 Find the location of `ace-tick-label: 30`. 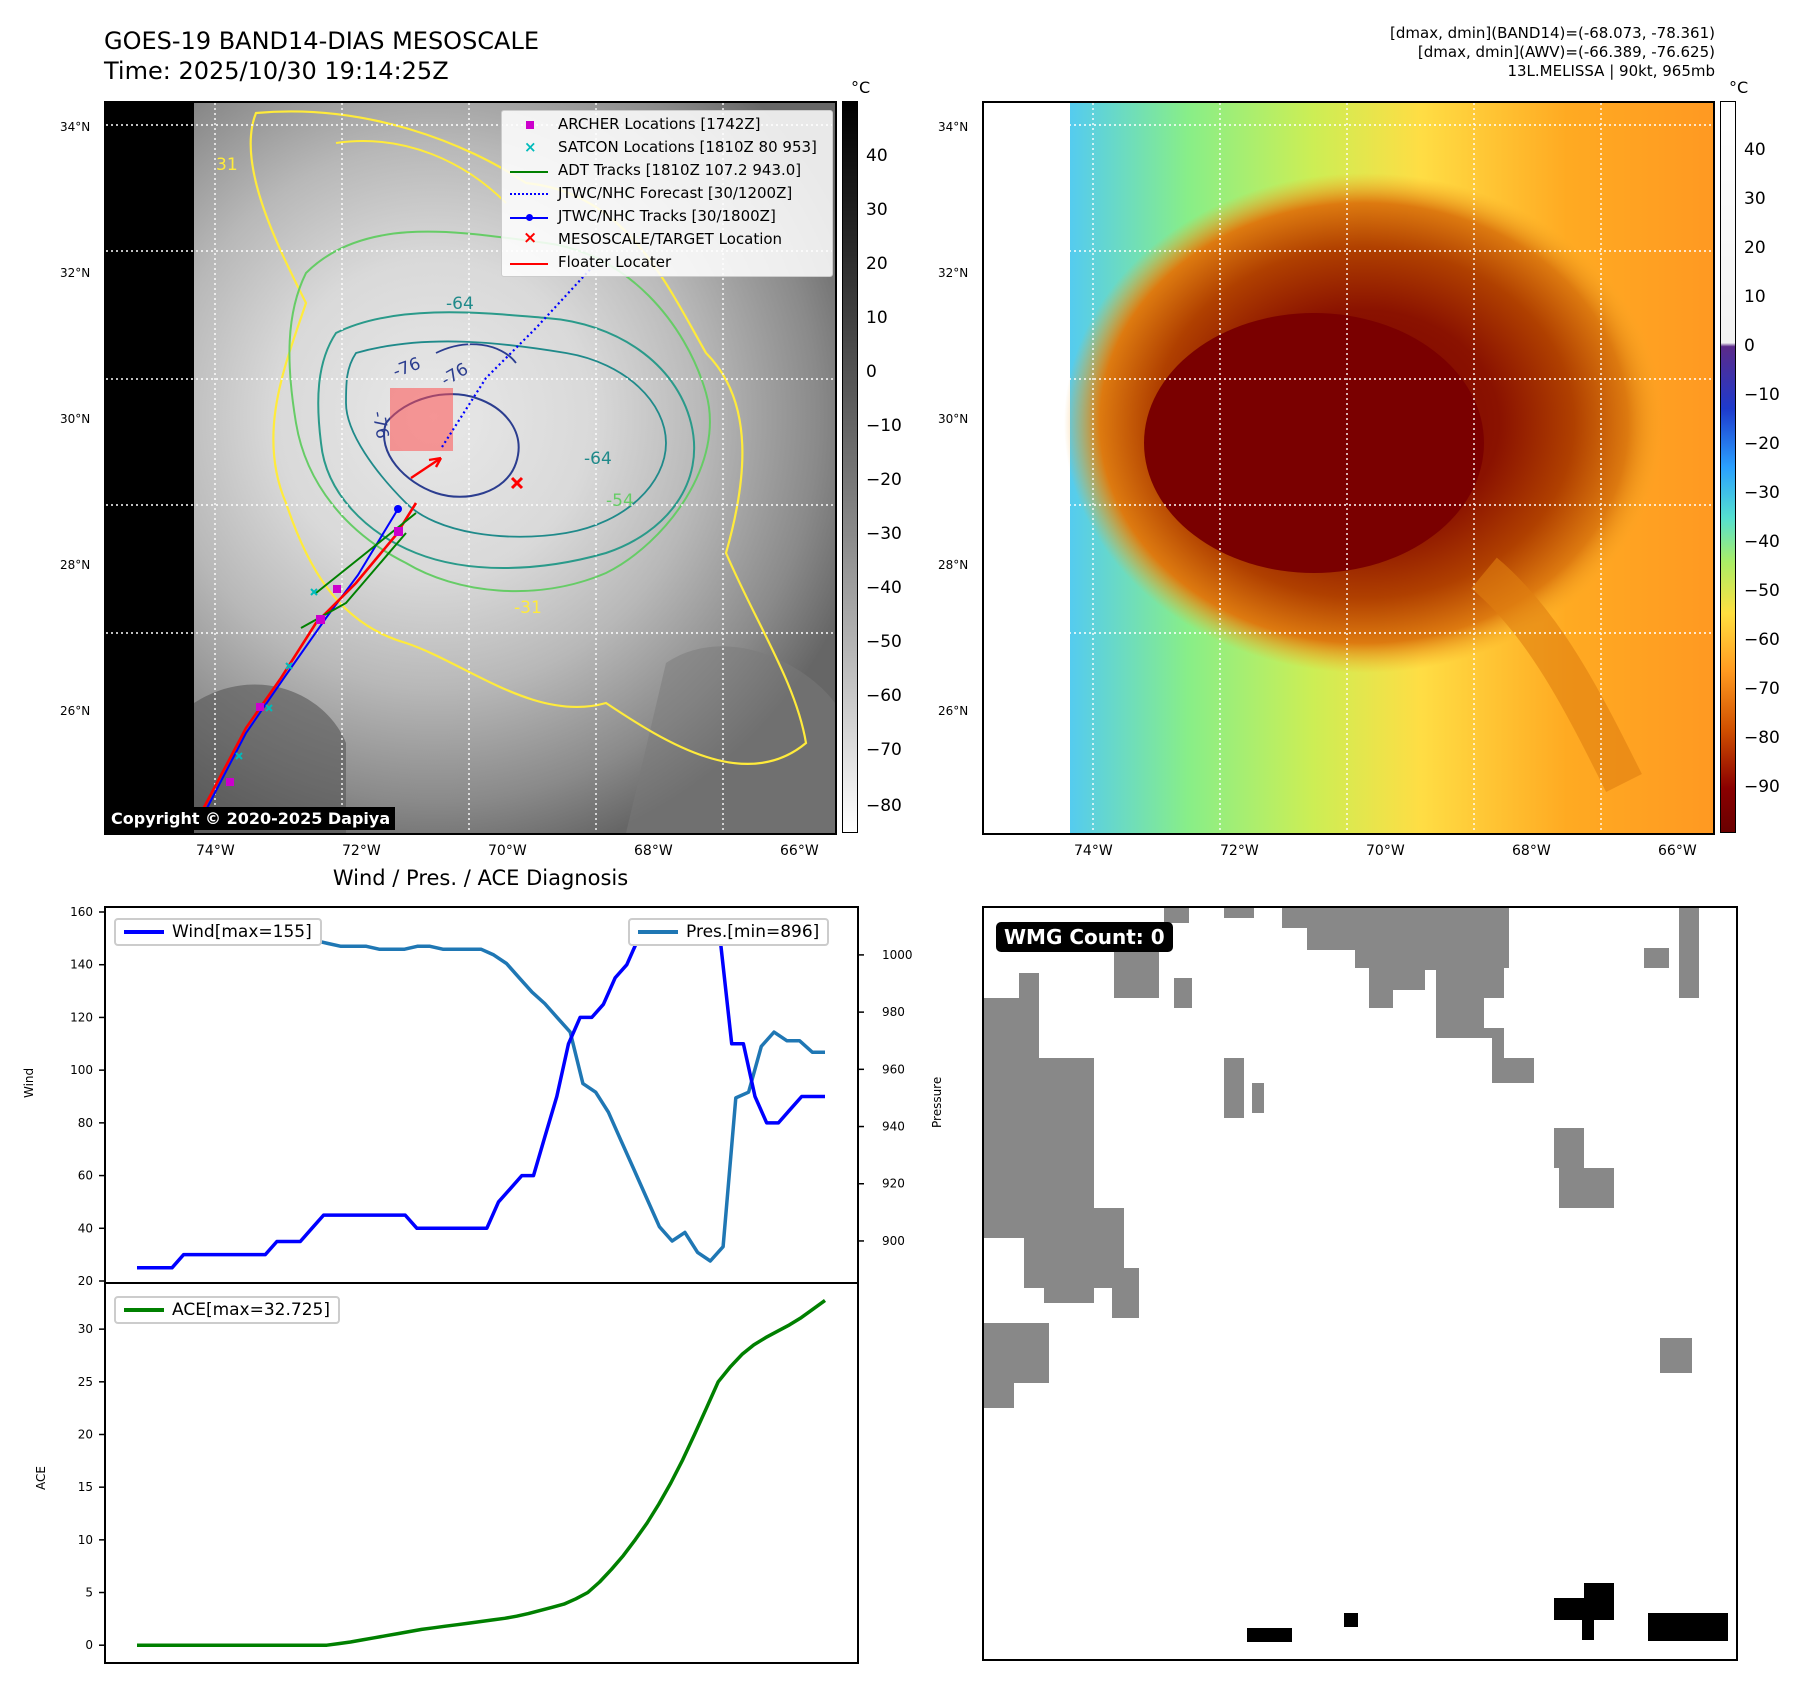

ace-tick-label: 30 is located at coordinates (85, 1329).